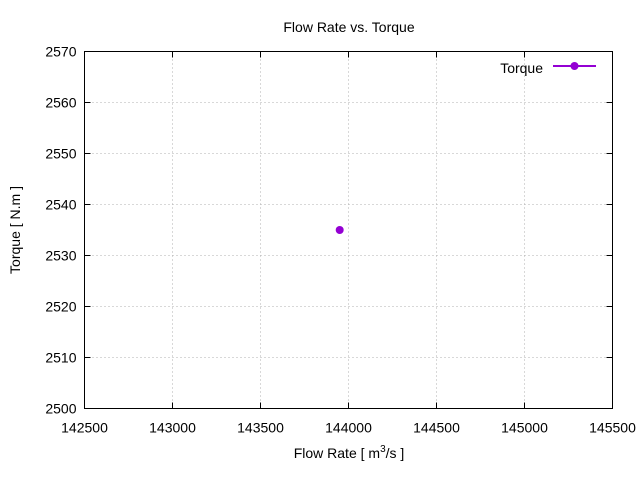  I want to click on y-axis-label: Torque [ N.m ], so click(15, 230).